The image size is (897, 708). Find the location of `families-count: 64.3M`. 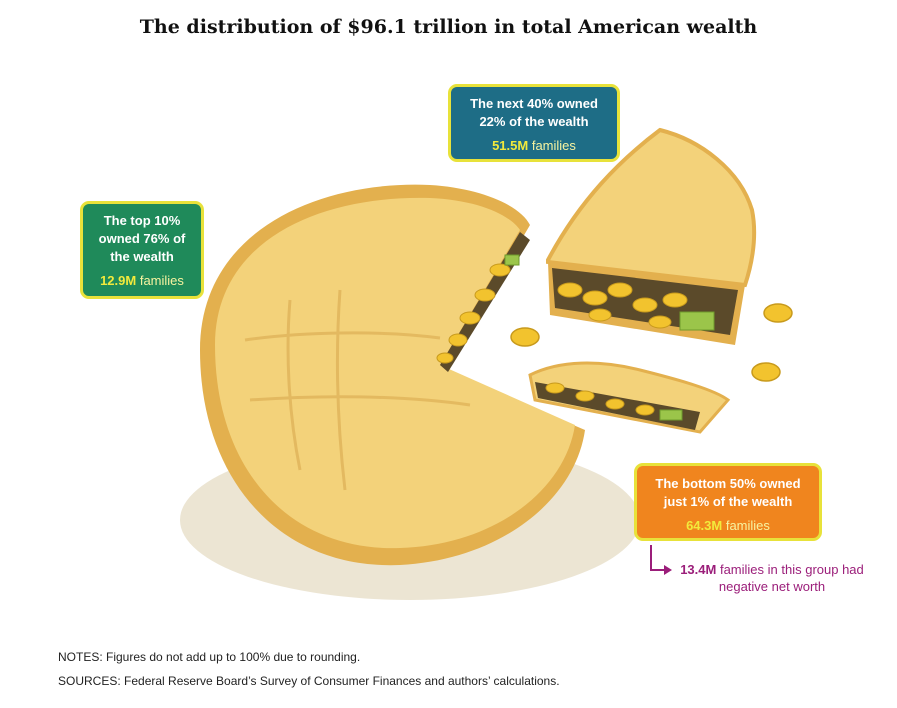

families-count: 64.3M is located at coordinates (704, 525).